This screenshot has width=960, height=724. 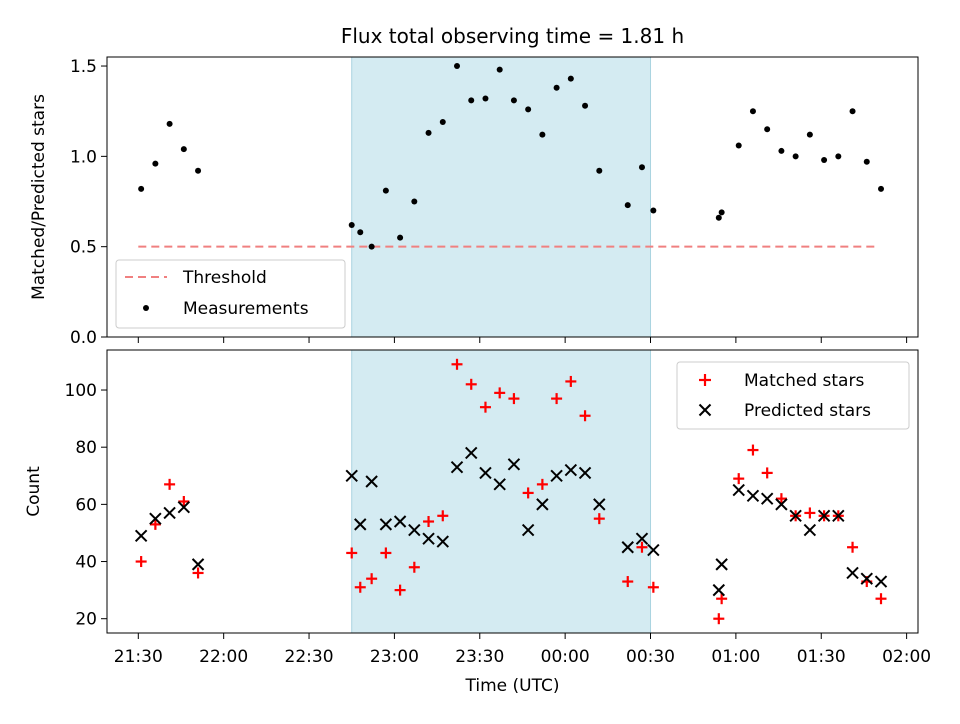 What do you see at coordinates (512, 36) in the screenshot?
I see `chart-title: Flux total observing time = 1.81 h` at bounding box center [512, 36].